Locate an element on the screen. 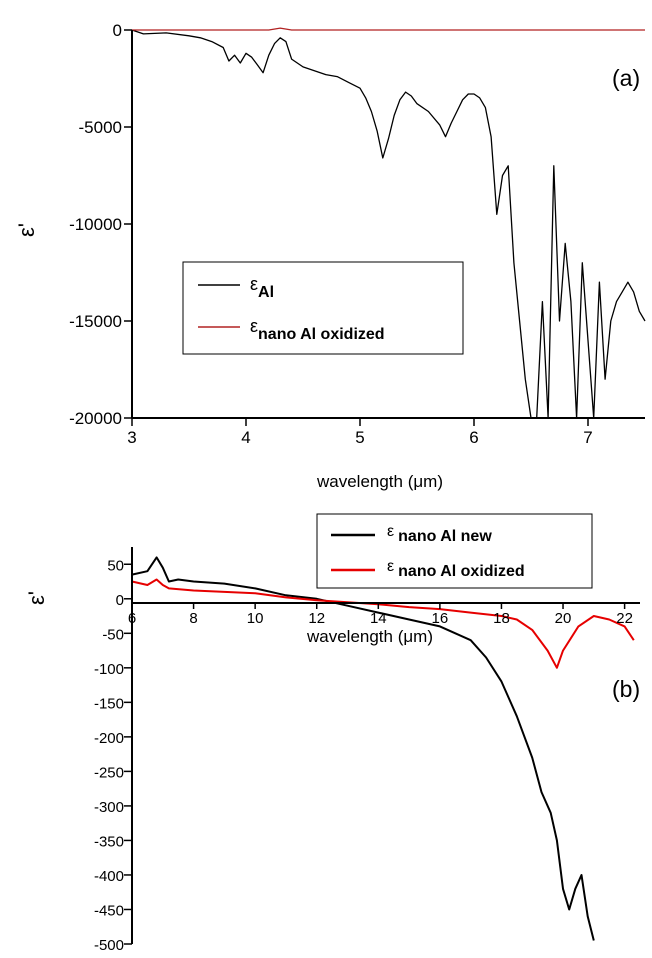 Image resolution: width=652 pixels, height=958 pixels. panel-b-x-tick-label: 20 is located at coordinates (563, 618).